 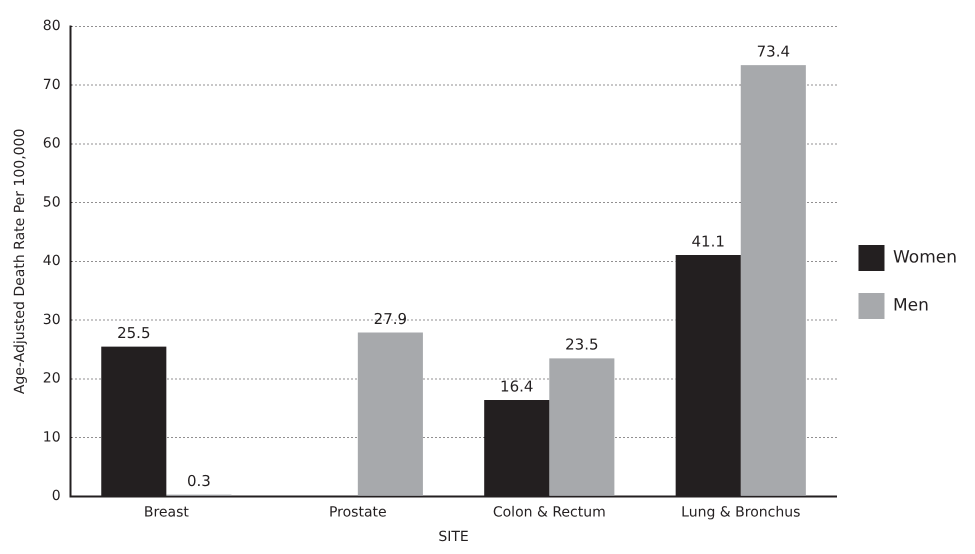 What do you see at coordinates (910, 305) in the screenshot?
I see `legend-label: Men` at bounding box center [910, 305].